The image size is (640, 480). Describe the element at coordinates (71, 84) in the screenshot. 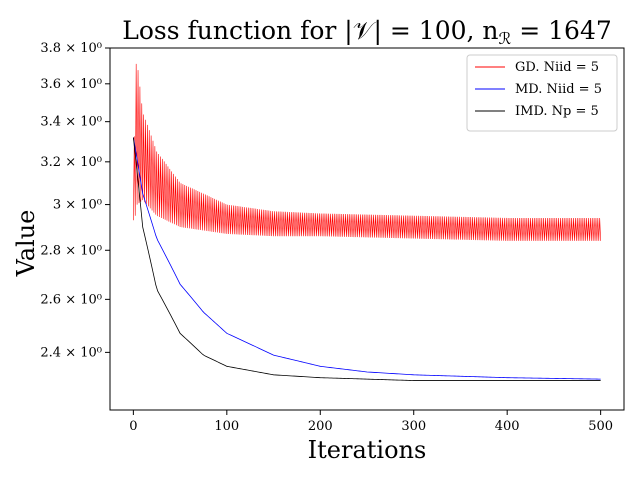

I see `y-tick-label: 3.6 × 10⁰` at that location.